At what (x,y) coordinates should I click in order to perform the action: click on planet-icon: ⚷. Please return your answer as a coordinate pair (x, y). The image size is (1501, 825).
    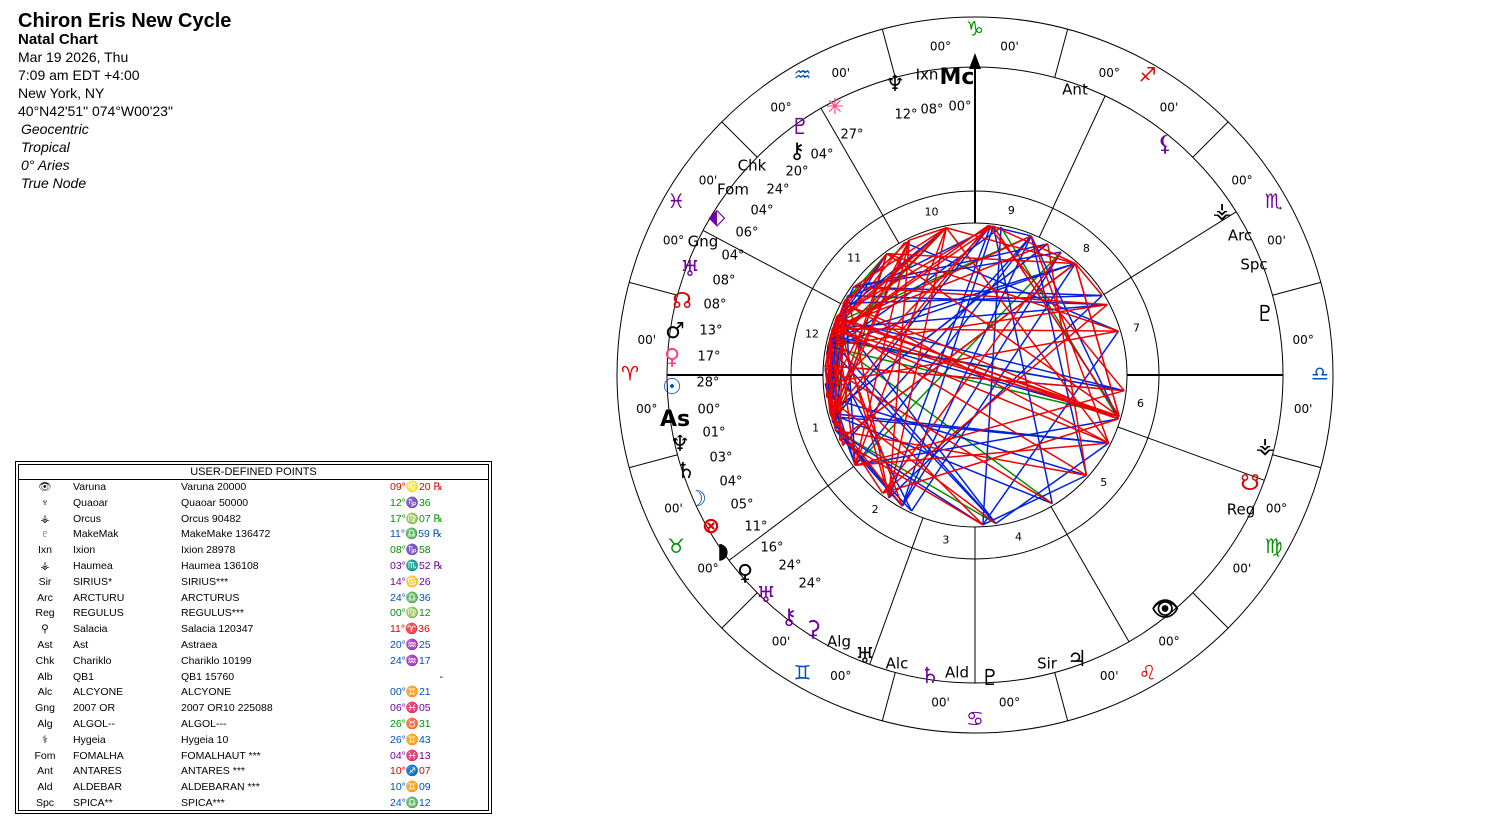
    Looking at the image, I should click on (789, 617).